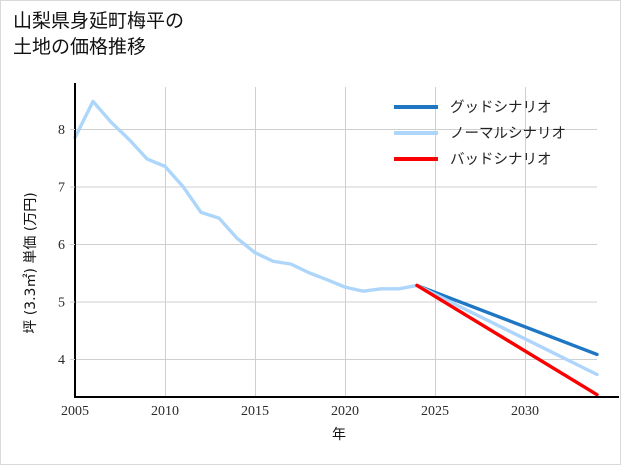 The width and height of the screenshot is (621, 466). Describe the element at coordinates (508, 134) in the screenshot. I see `legend-label: ノーマルシナリオ` at that location.